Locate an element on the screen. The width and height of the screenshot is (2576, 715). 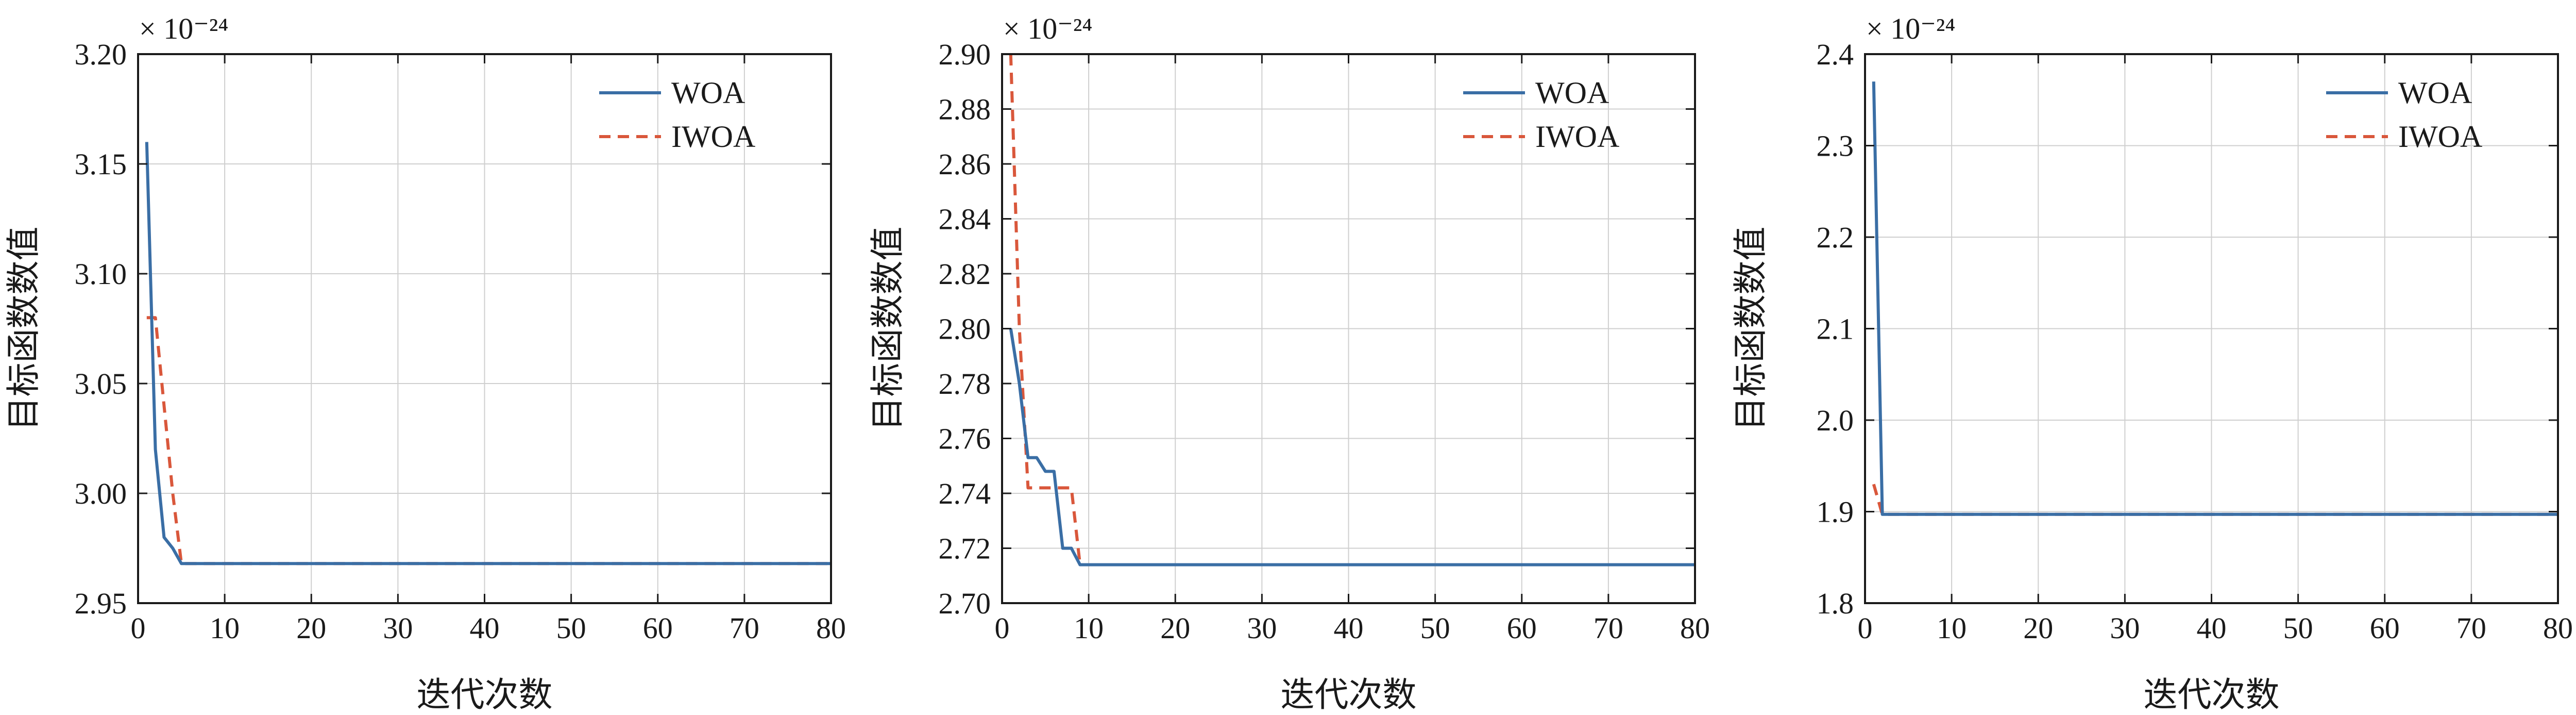
y-tick-label: 2.74 is located at coordinates (965, 494).